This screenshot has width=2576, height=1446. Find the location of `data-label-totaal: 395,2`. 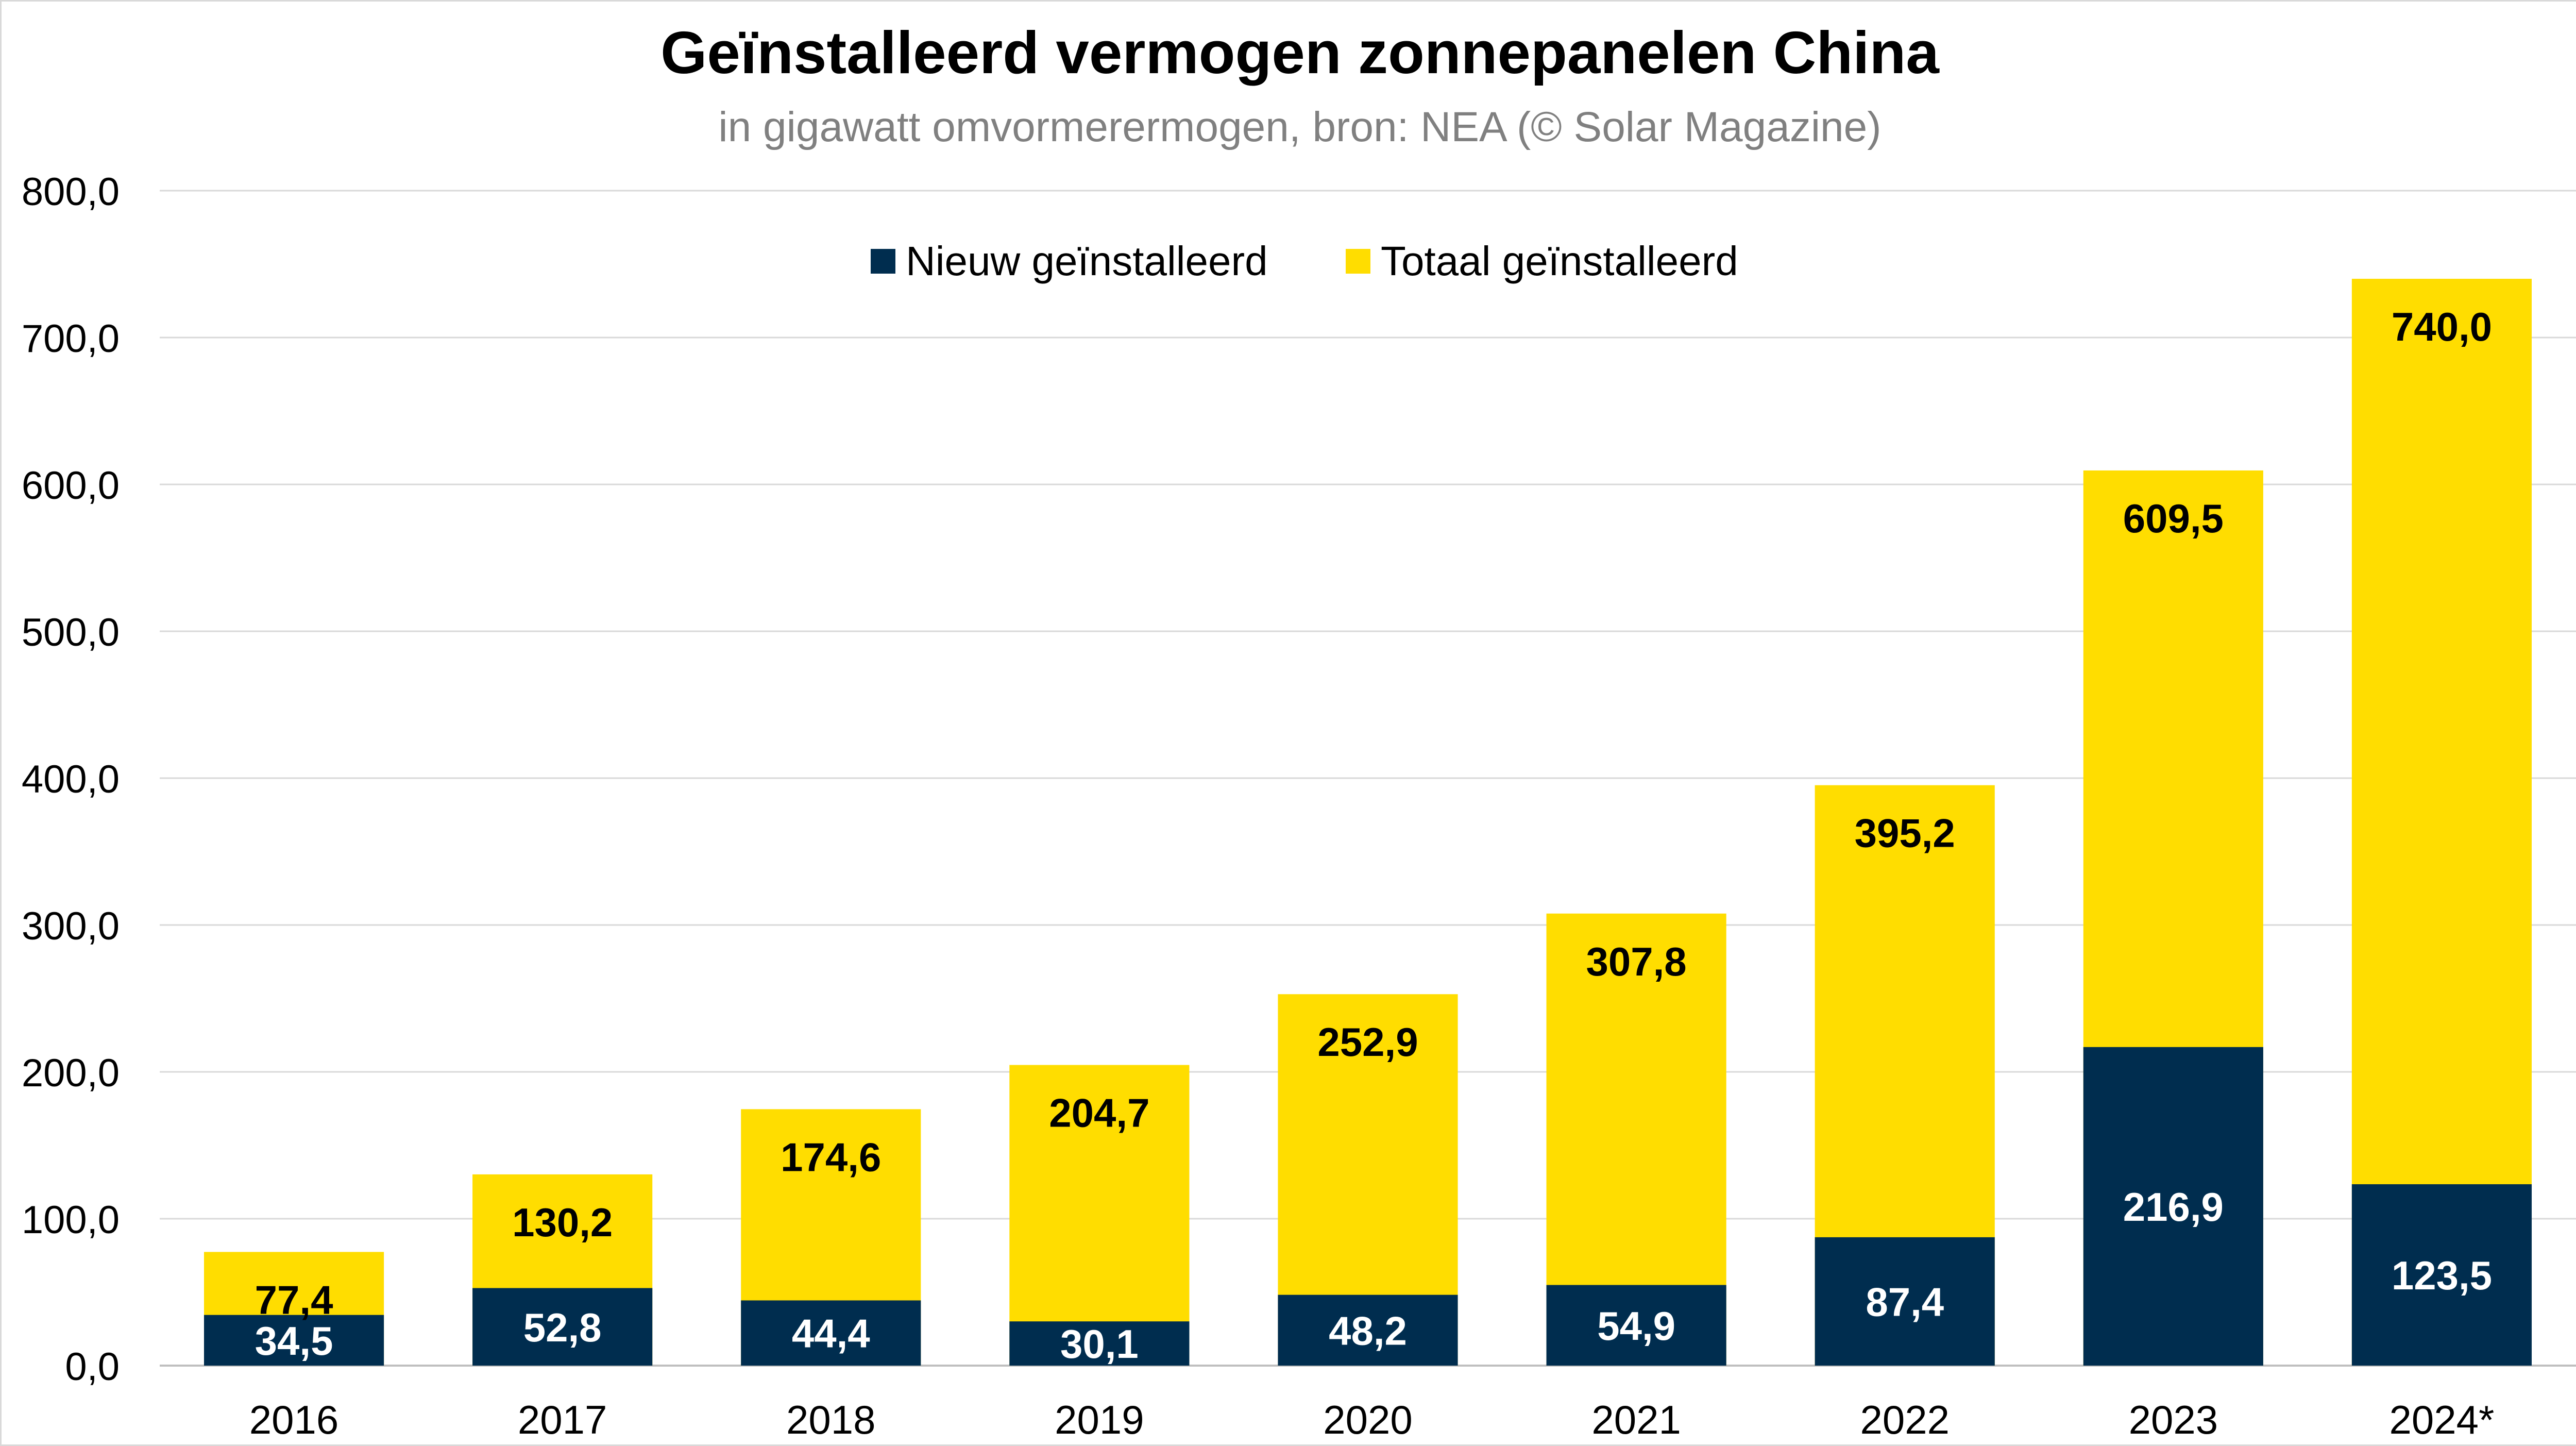

data-label-totaal: 395,2 is located at coordinates (1905, 833).